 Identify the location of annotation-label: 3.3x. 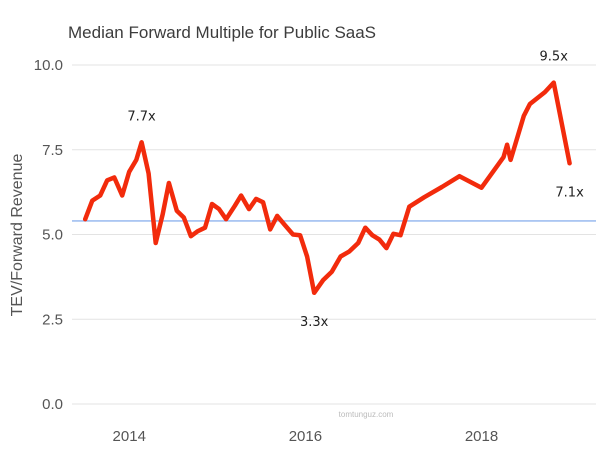
(314, 322).